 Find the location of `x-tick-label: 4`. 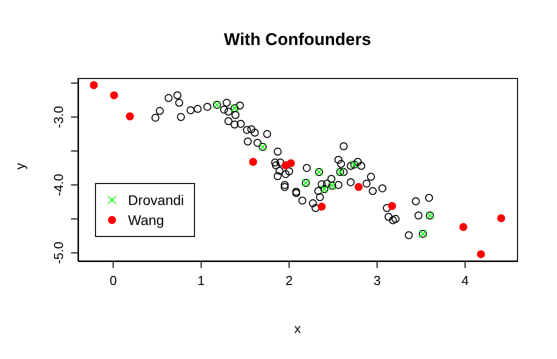

x-tick-label: 4 is located at coordinates (465, 280).